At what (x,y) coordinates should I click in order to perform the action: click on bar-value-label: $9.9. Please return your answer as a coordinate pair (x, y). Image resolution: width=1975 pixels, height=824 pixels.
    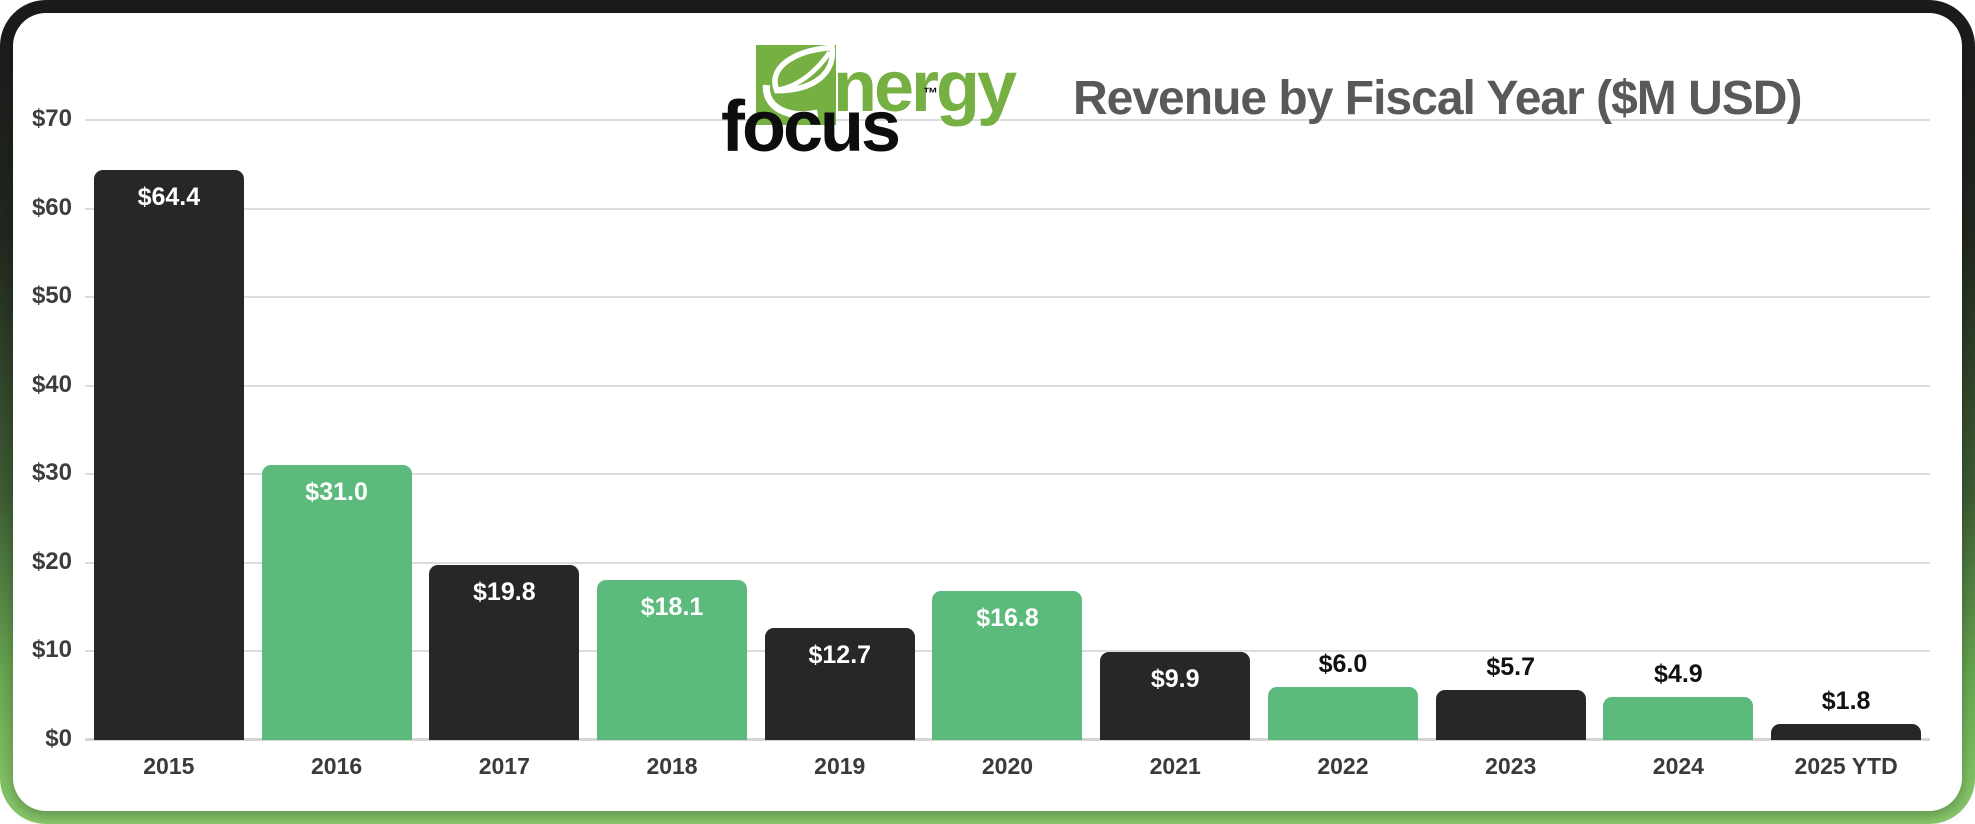
    Looking at the image, I should click on (1175, 679).